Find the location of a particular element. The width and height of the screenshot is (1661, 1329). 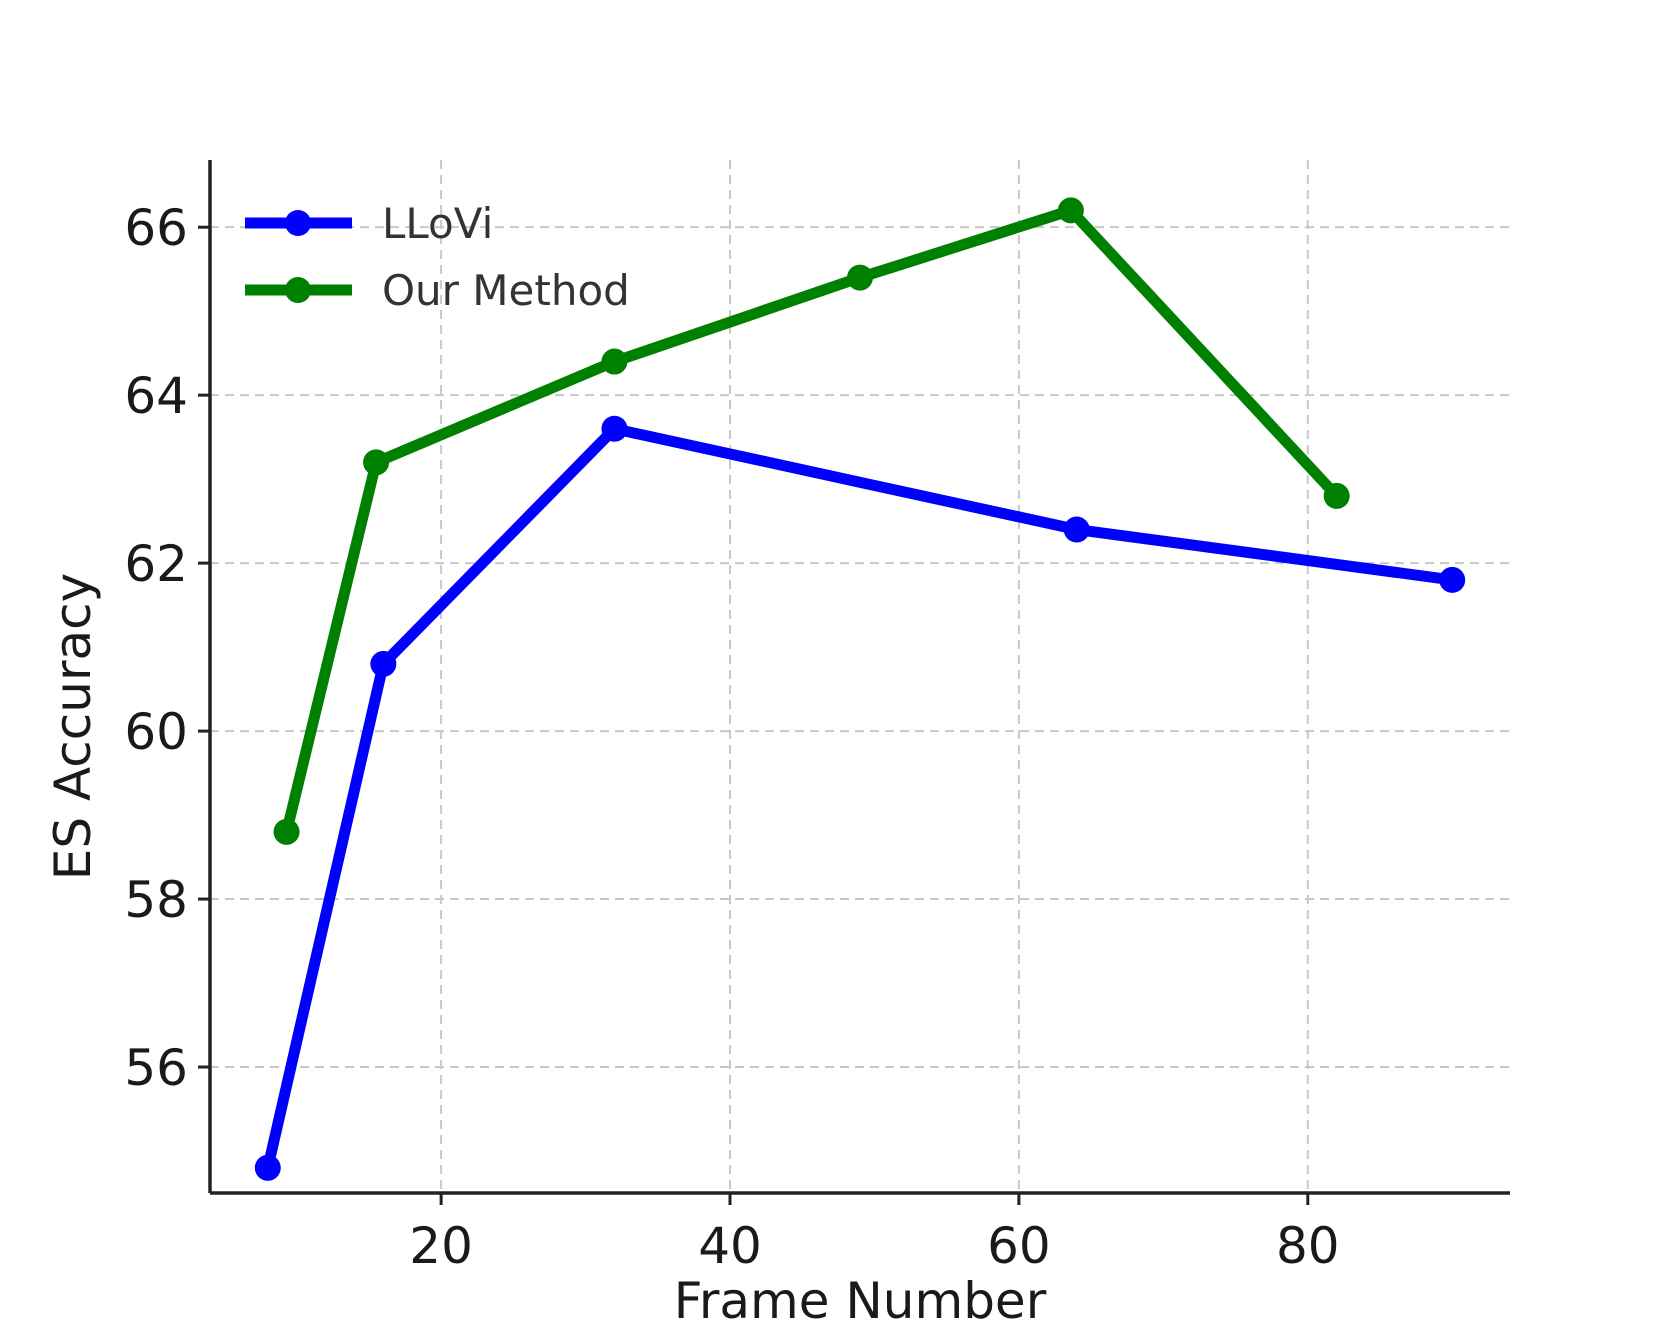

y-axis-title: ES Accuracy is located at coordinates (73, 727).